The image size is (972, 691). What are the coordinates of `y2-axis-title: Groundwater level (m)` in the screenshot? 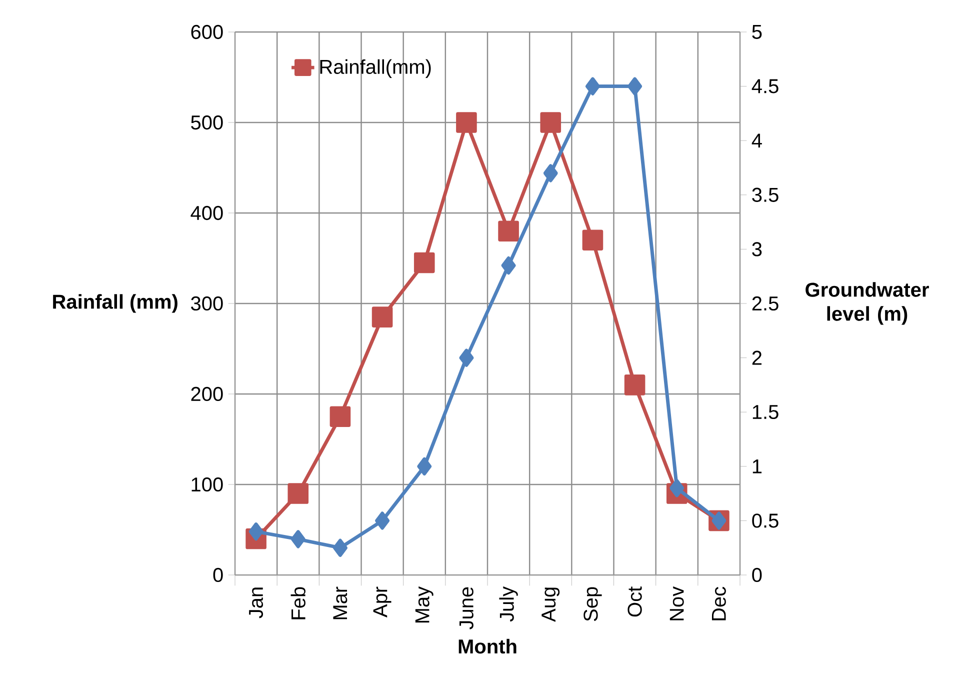 It's located at (867, 303).